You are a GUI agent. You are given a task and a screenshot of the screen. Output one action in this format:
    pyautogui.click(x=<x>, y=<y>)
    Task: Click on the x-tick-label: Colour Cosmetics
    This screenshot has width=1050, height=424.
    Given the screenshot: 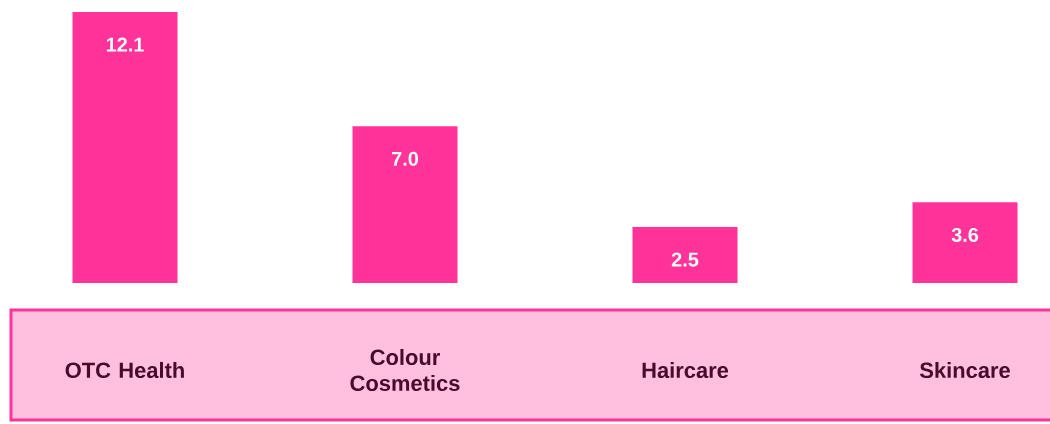 What is the action you would take?
    pyautogui.click(x=405, y=370)
    